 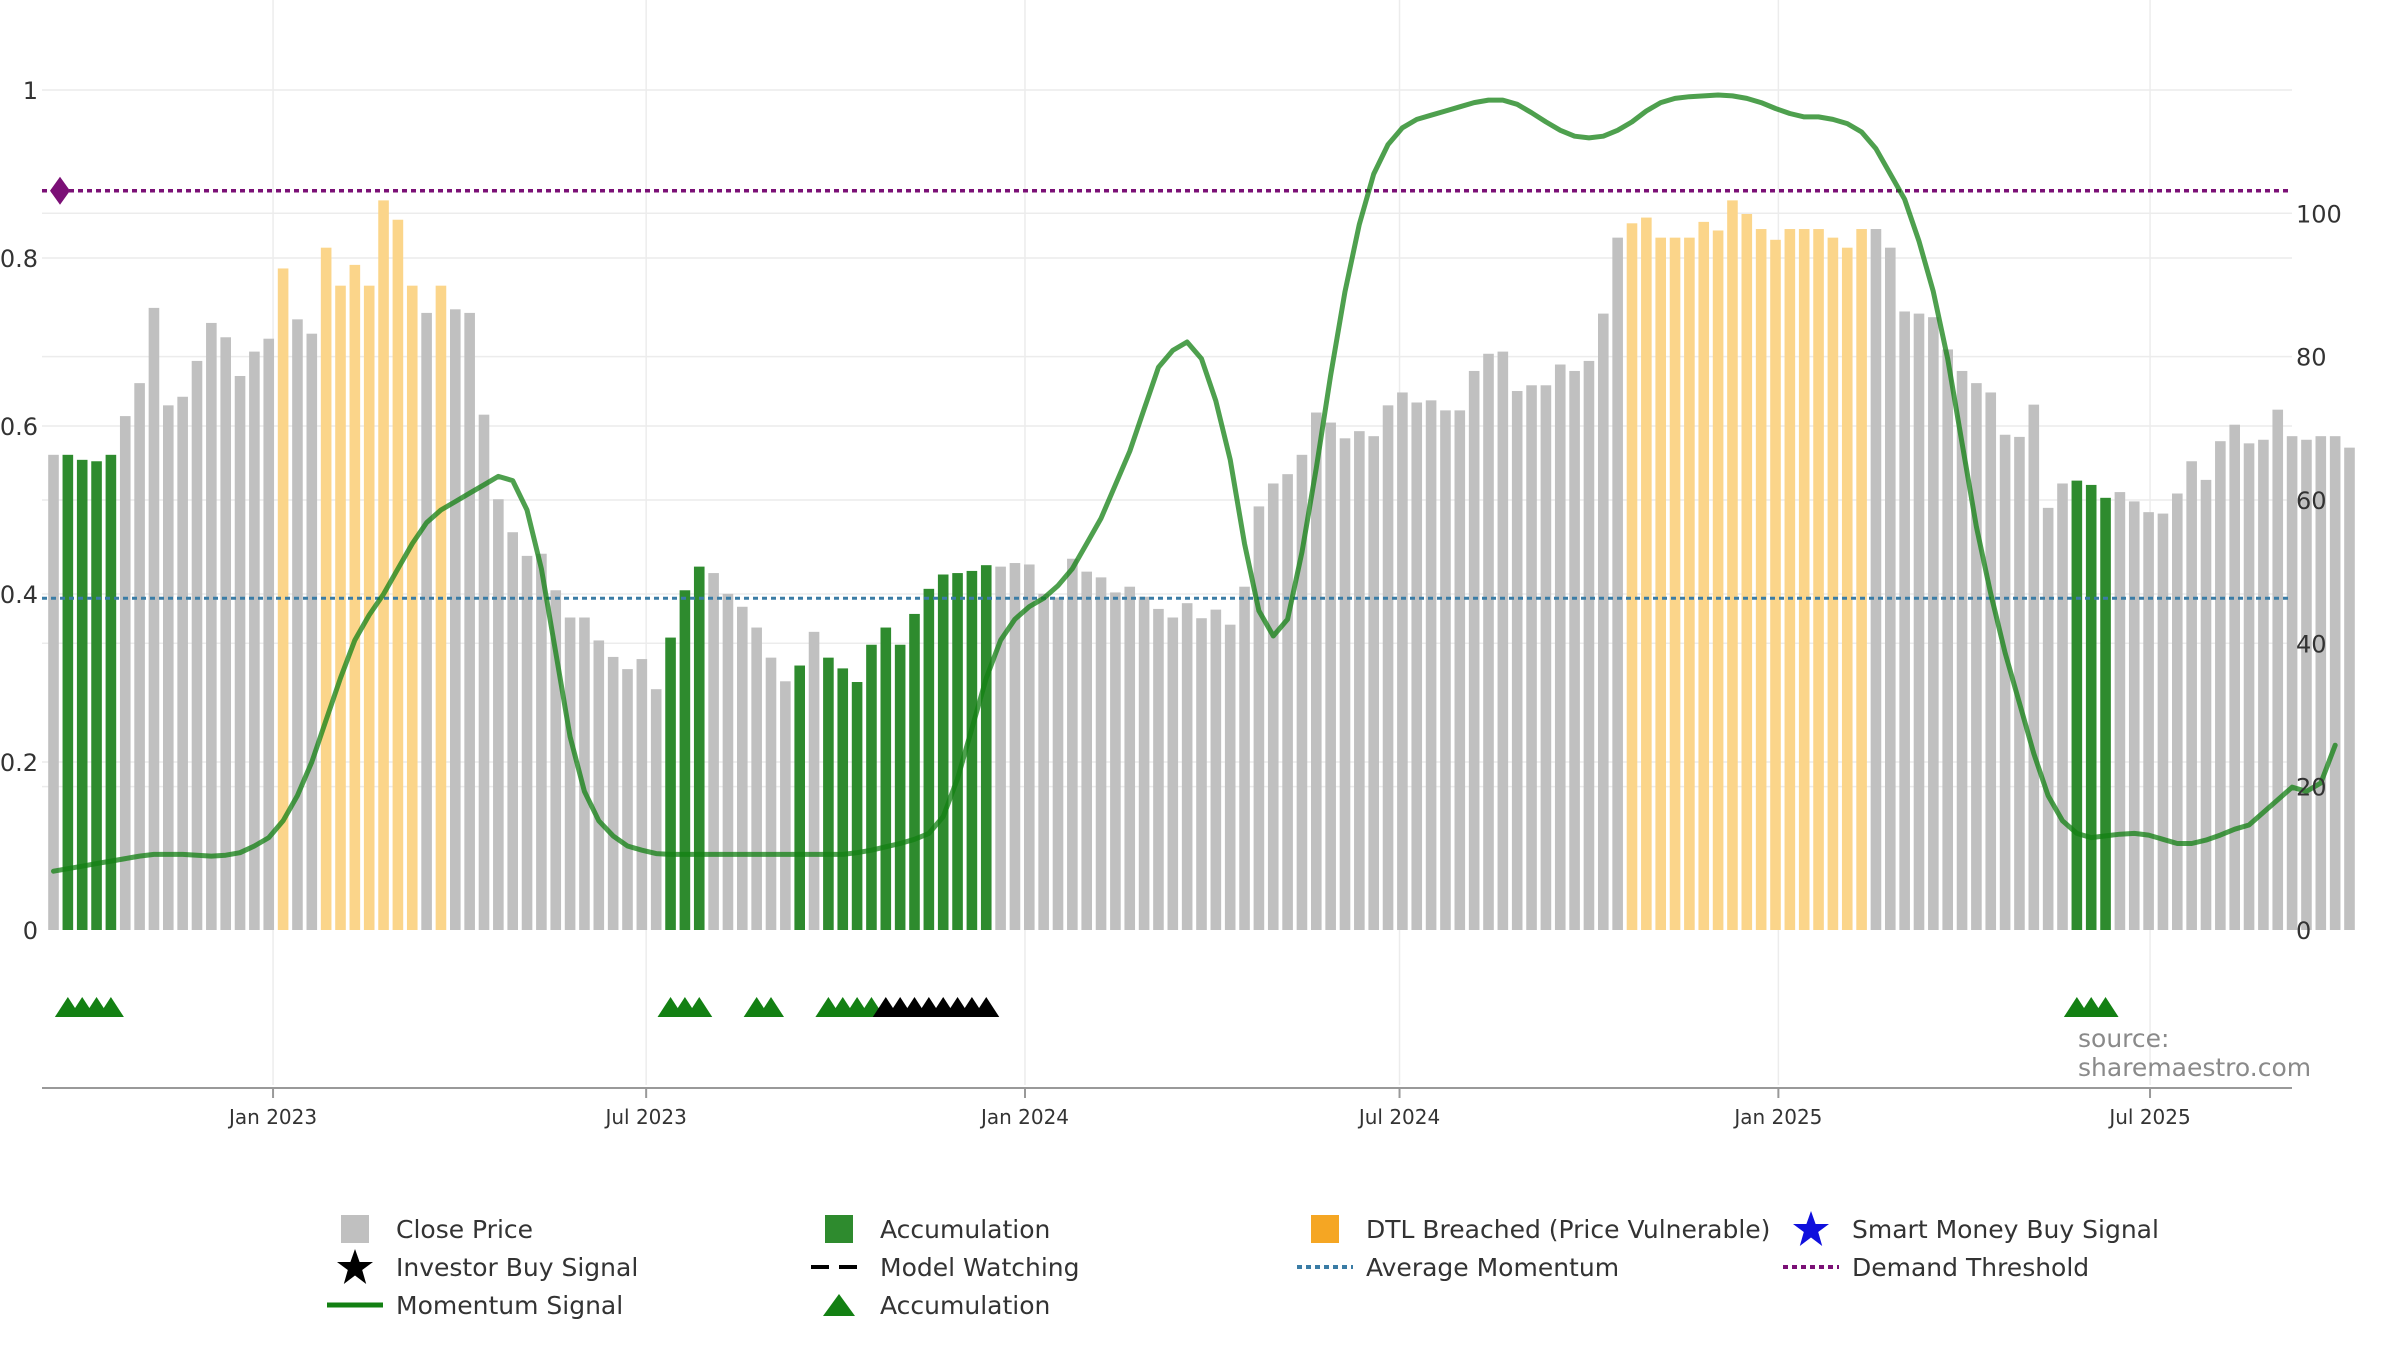 What do you see at coordinates (839, 1229) in the screenshot?
I see `legend-accumulation-swatch` at bounding box center [839, 1229].